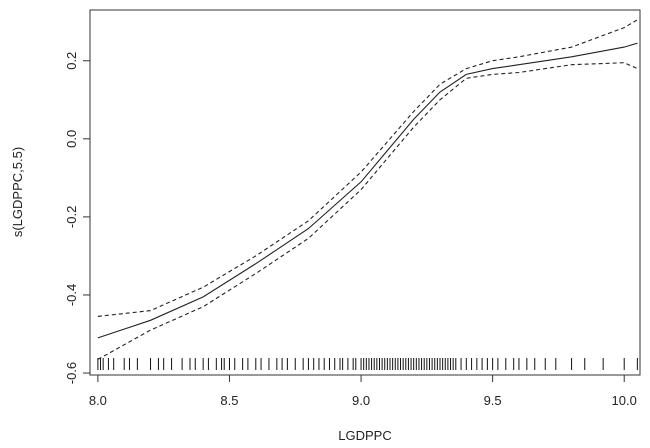  What do you see at coordinates (98, 400) in the screenshot?
I see `x-tick-label: 8.0` at bounding box center [98, 400].